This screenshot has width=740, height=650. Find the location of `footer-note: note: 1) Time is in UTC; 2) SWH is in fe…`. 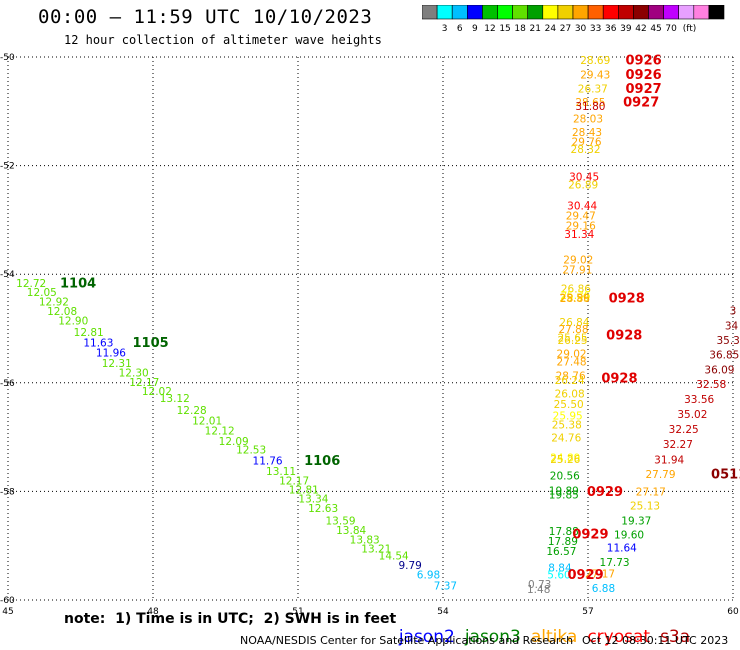

footer-note: note: 1) Time is in UTC; 2) SWH is in fe… is located at coordinates (230, 619).